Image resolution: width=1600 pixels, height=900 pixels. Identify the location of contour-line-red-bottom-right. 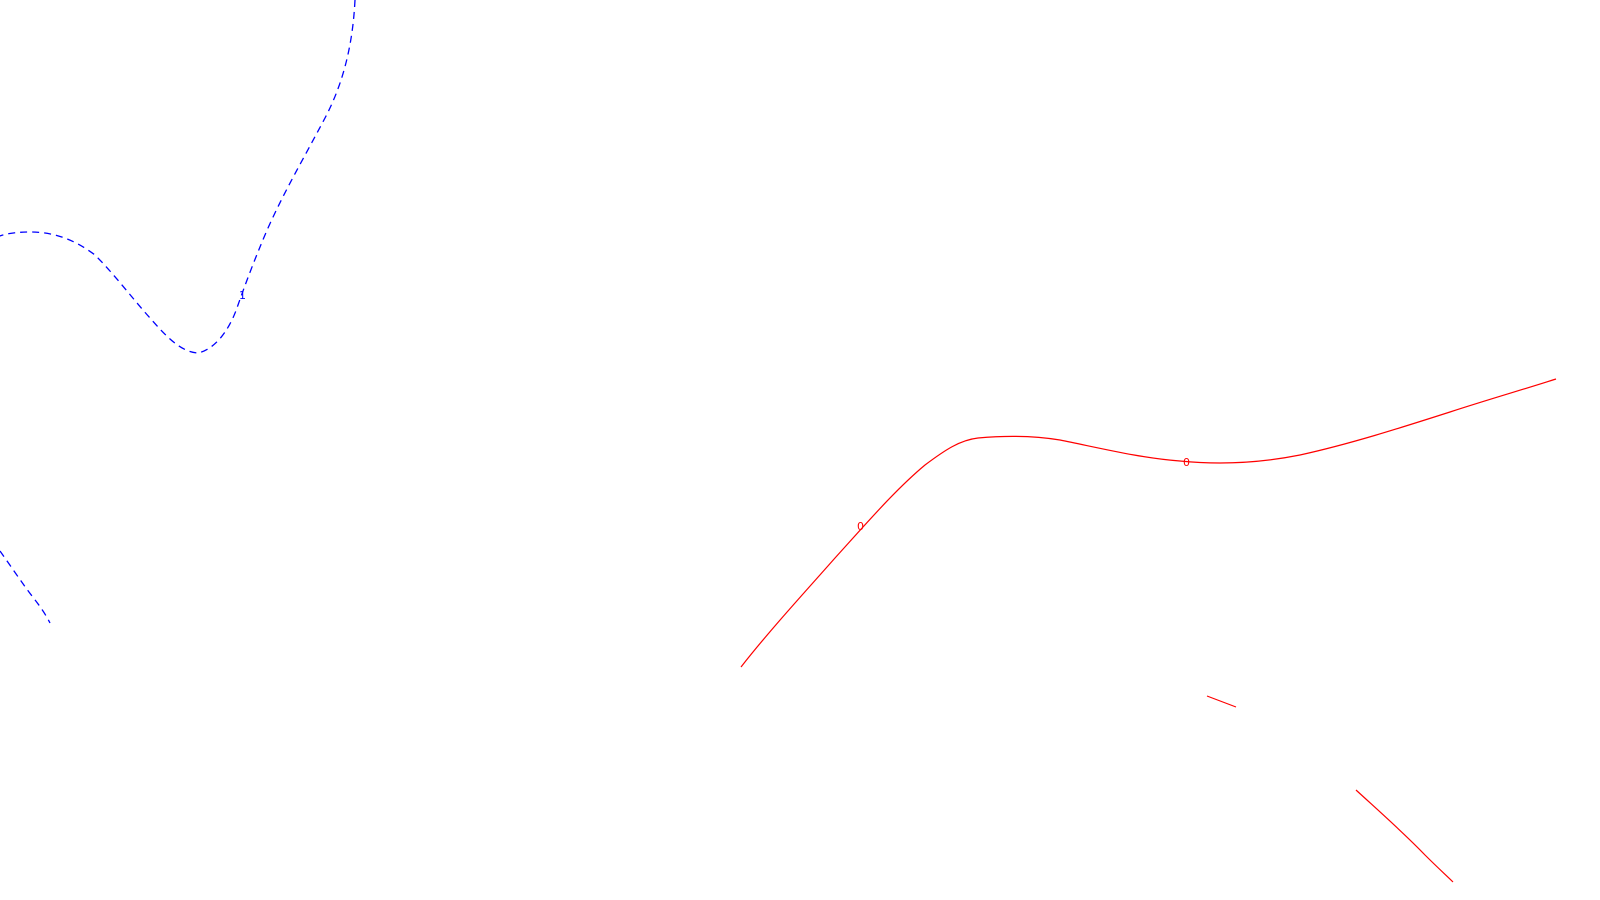
(1404, 836).